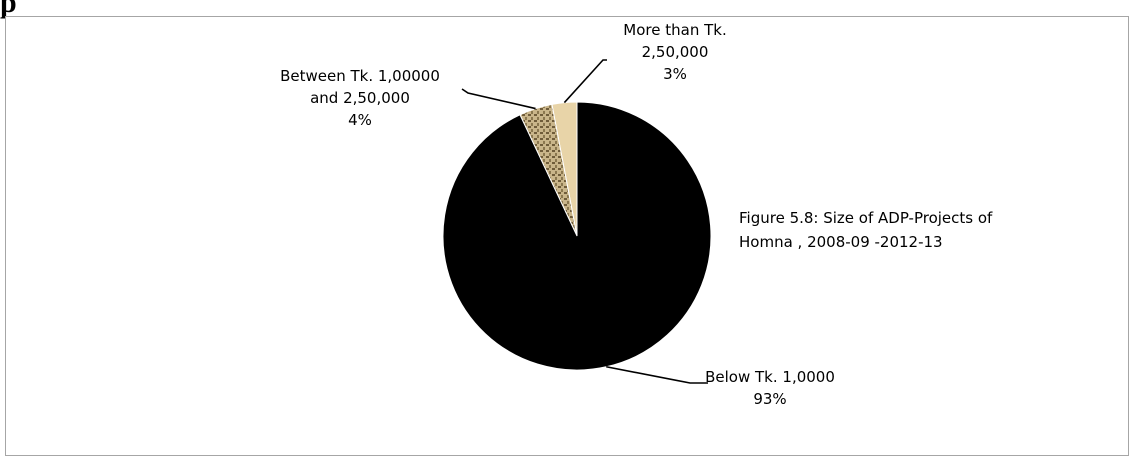  I want to click on slice-label-below-10000: Below Tk. 1,0000 93%, so click(770, 388).